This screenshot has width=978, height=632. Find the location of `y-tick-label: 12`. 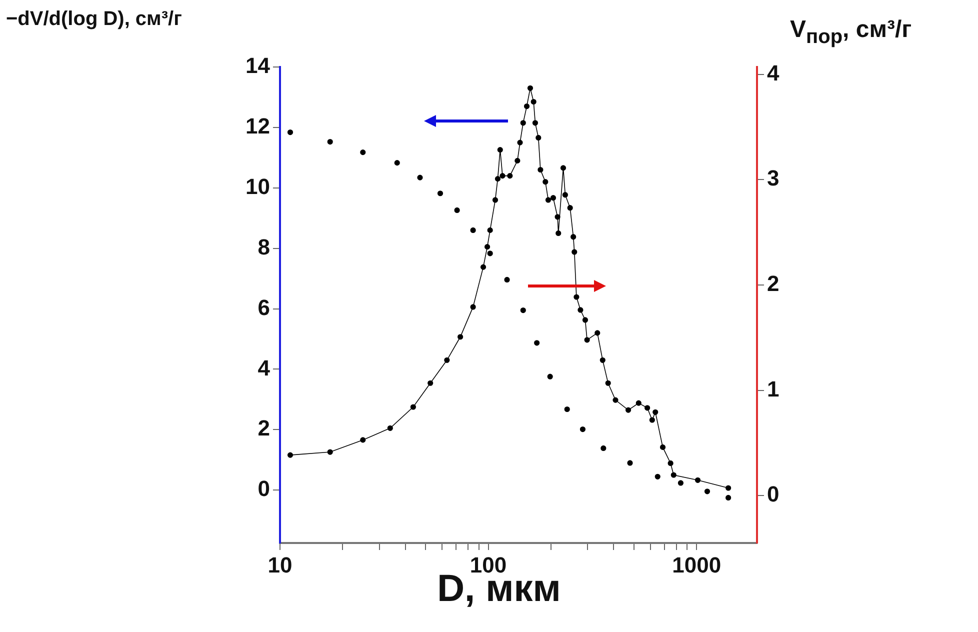

y-tick-label: 12 is located at coordinates (258, 126).